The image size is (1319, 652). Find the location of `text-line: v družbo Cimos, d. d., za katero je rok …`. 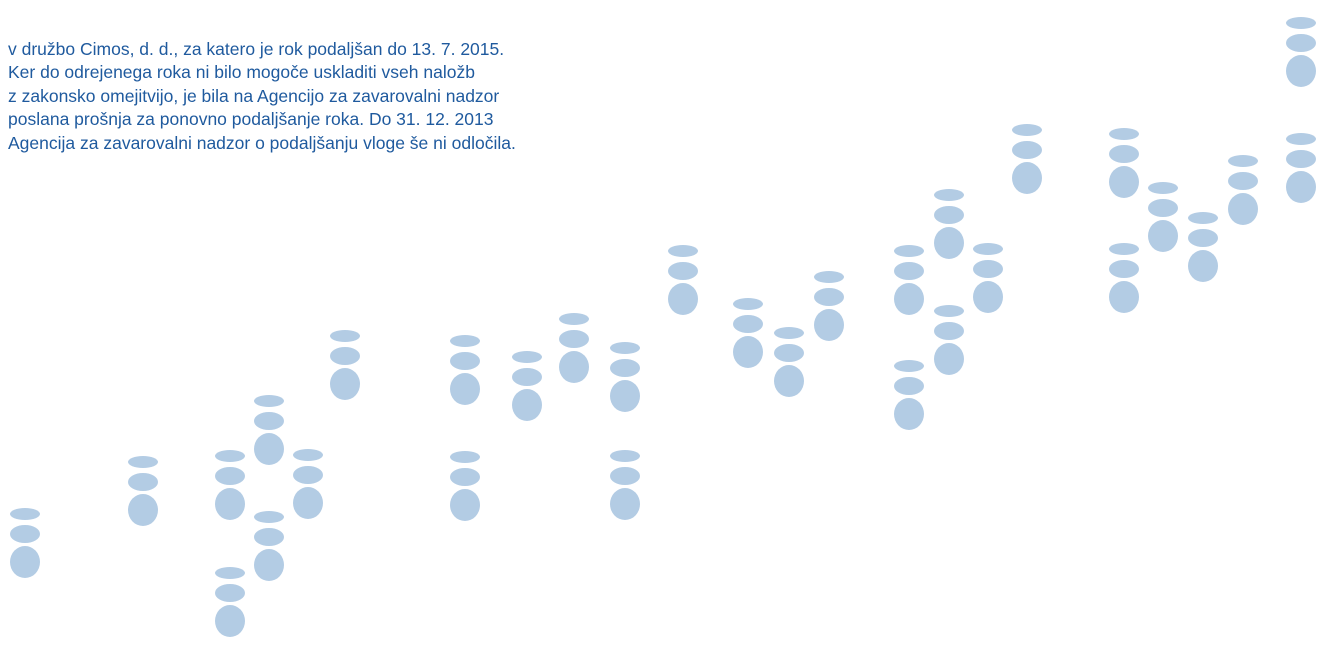

text-line: v družbo Cimos, d. d., za katero je rok … is located at coordinates (256, 49).